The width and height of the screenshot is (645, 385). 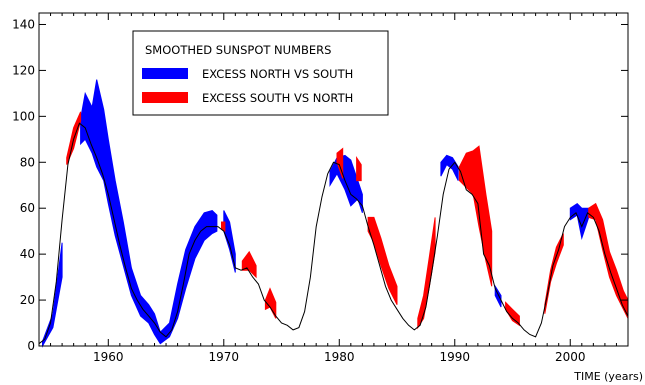 What do you see at coordinates (23, 116) in the screenshot?
I see `y-tick-label-100: 100` at bounding box center [23, 116].